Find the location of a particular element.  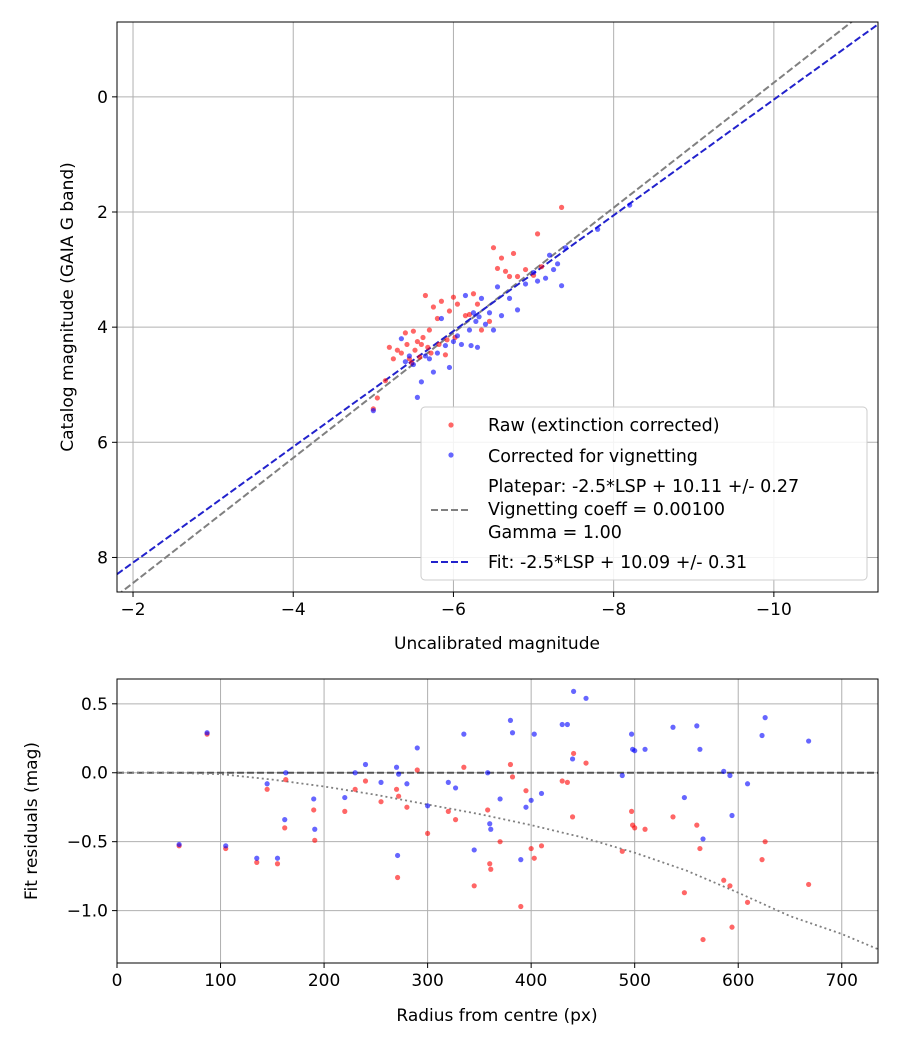

bottom-x-axis-label: Radius from centre (px) is located at coordinates (496, 1016).